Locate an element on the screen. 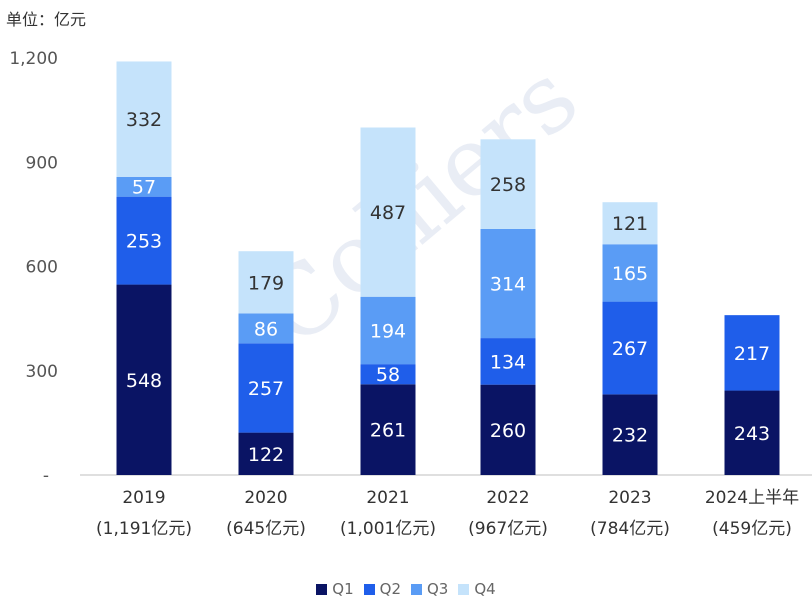 Image resolution: width=812 pixels, height=615 pixels. x-category-total-label: (1,191亿元) is located at coordinates (144, 529).